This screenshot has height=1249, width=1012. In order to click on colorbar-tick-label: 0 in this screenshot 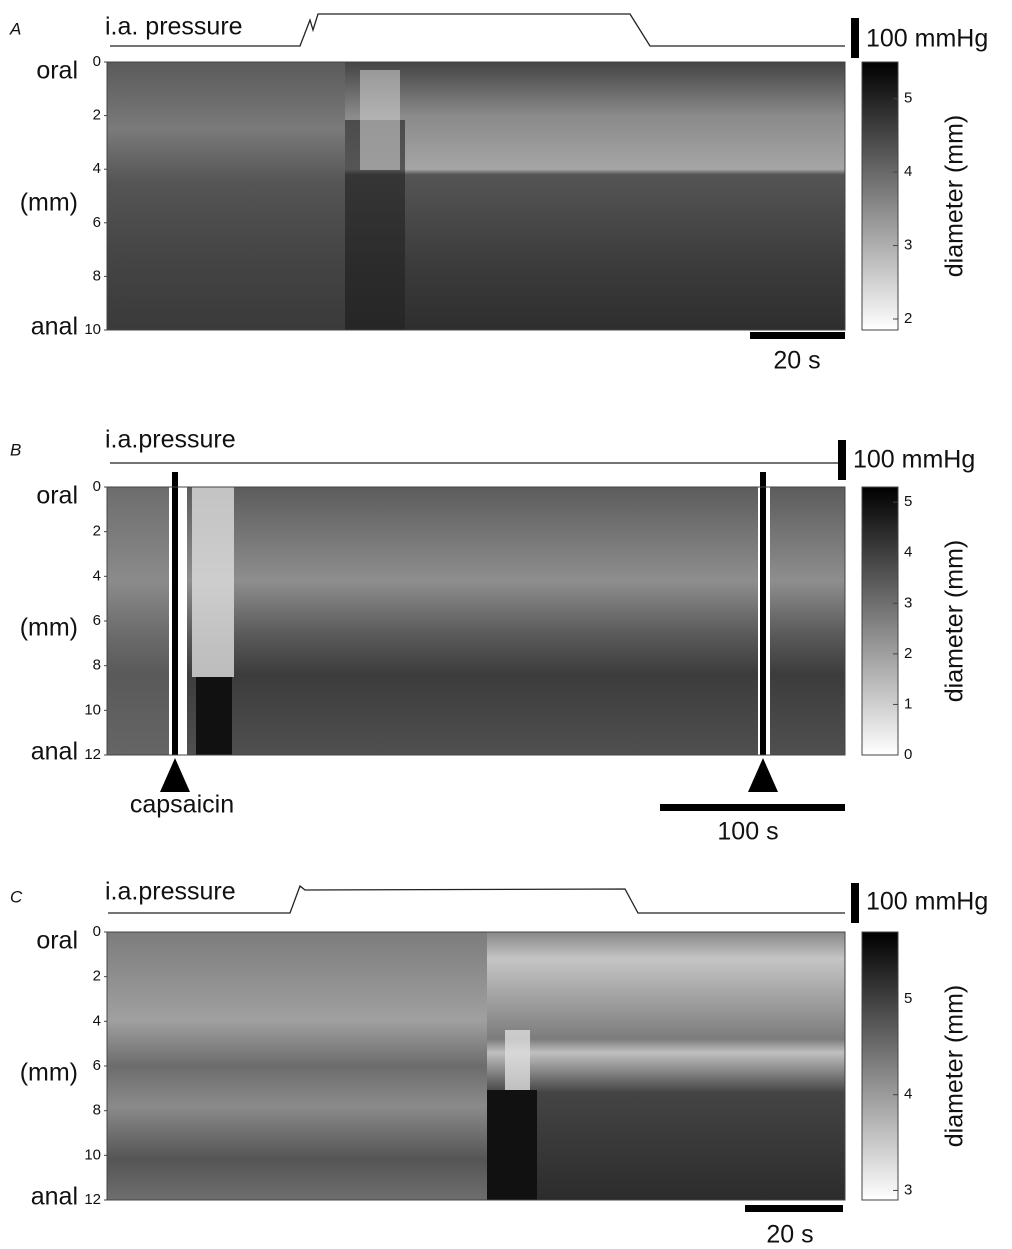, I will do `click(908, 754)`.